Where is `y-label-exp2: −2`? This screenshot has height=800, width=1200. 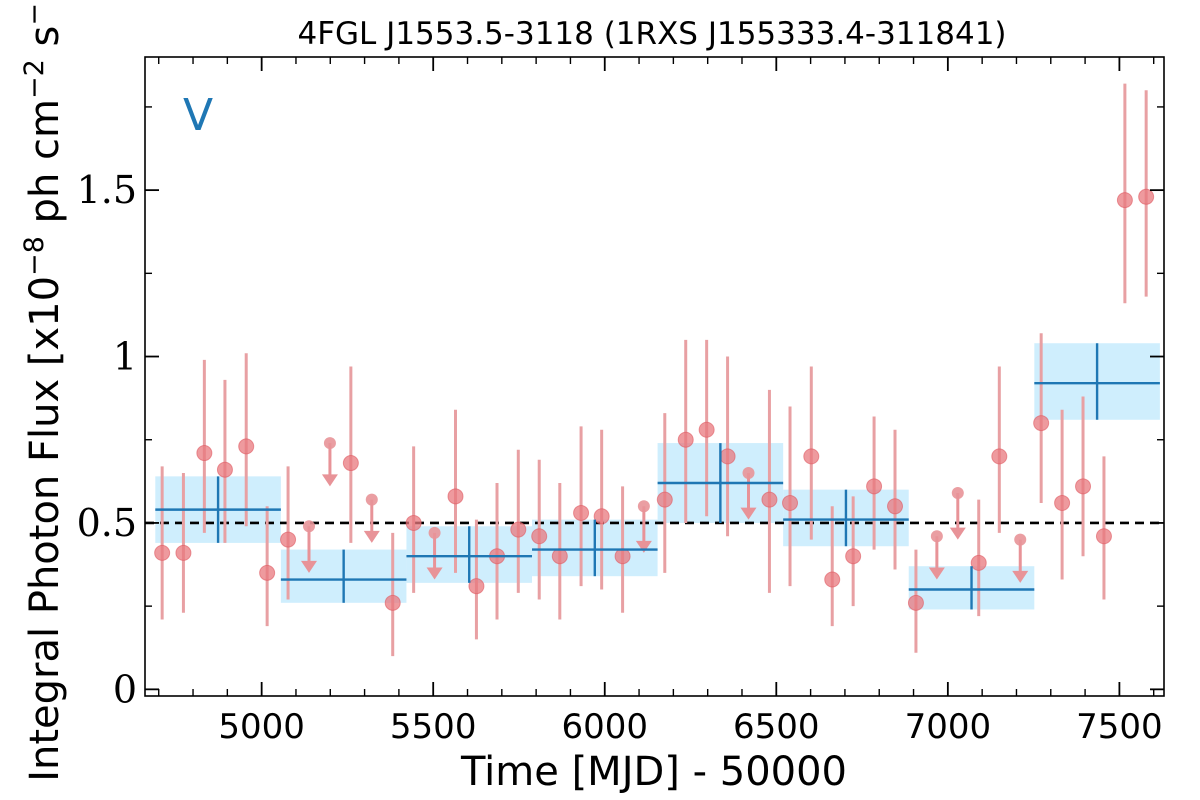 y-label-exp2: −2 is located at coordinates (34, 79).